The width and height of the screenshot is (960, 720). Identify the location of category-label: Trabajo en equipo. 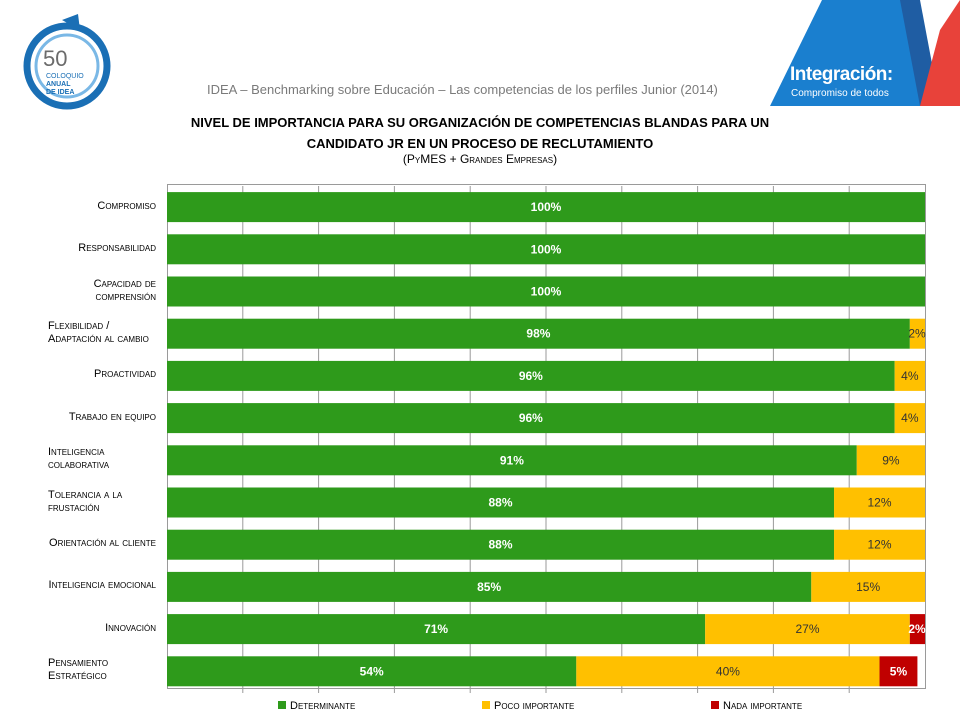
(112, 416).